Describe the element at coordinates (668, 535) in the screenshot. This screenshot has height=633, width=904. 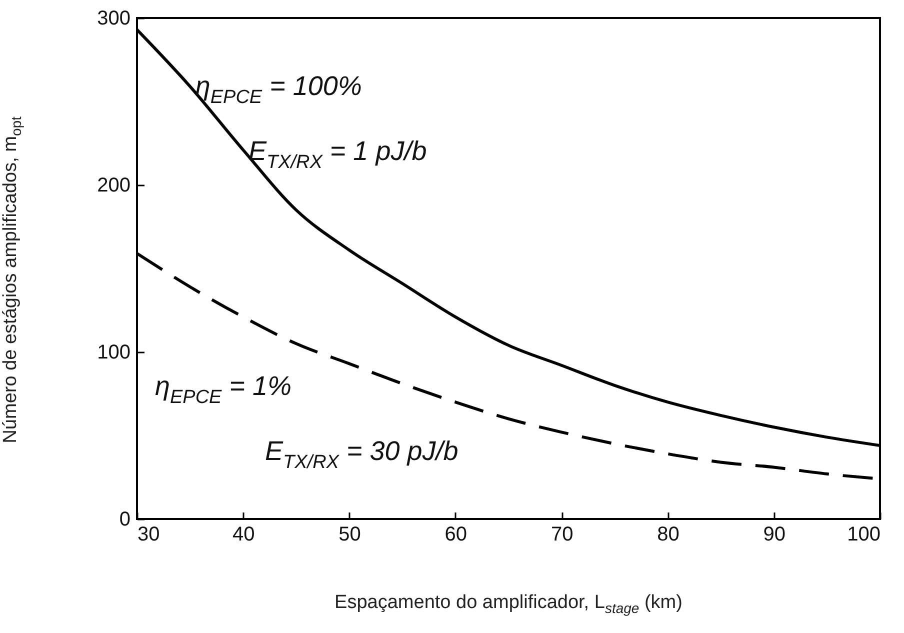
I see `x-tick-label: 80` at that location.